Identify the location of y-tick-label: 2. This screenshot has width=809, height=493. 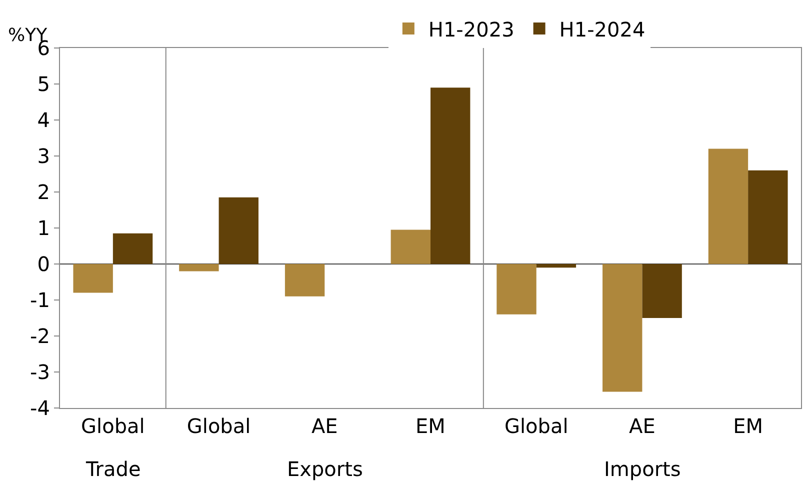
(43, 192).